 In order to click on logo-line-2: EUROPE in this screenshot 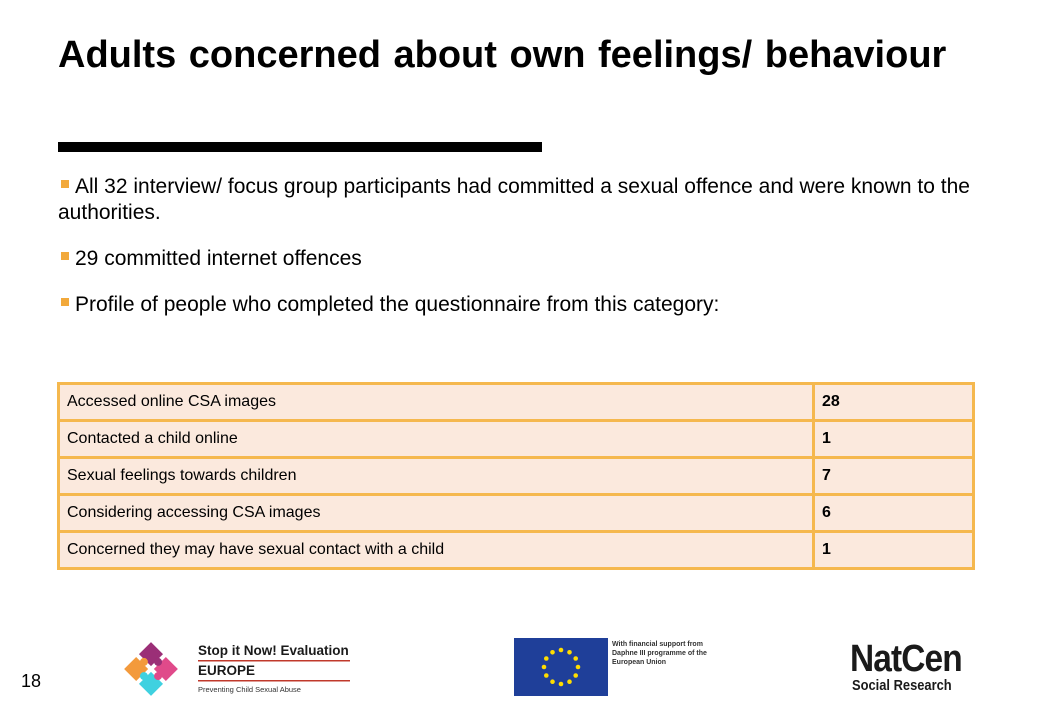, I will do `click(226, 670)`.